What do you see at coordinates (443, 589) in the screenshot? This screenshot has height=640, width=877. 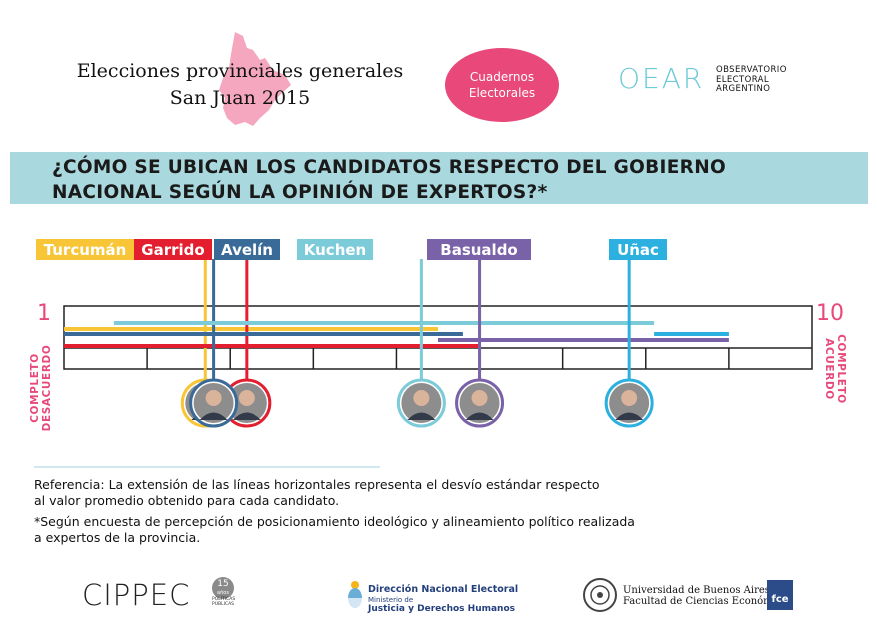 I see `dne-title: Dirección Nacional Electoral` at bounding box center [443, 589].